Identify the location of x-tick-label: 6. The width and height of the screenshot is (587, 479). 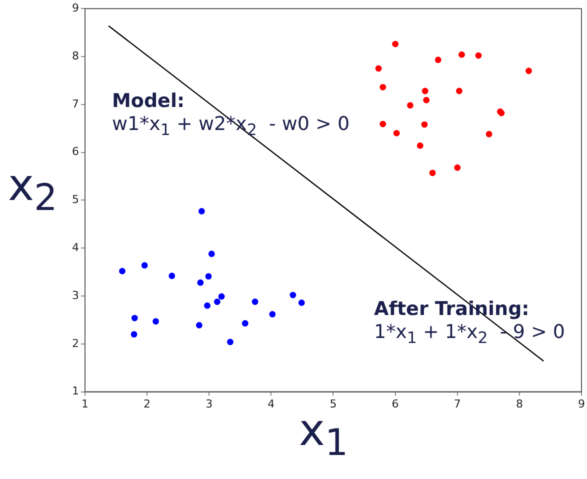
(395, 403).